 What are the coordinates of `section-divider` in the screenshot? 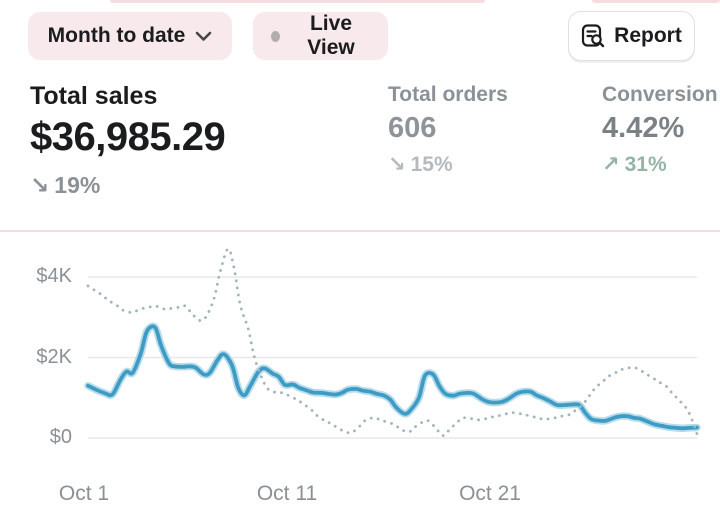 It's located at (360, 231).